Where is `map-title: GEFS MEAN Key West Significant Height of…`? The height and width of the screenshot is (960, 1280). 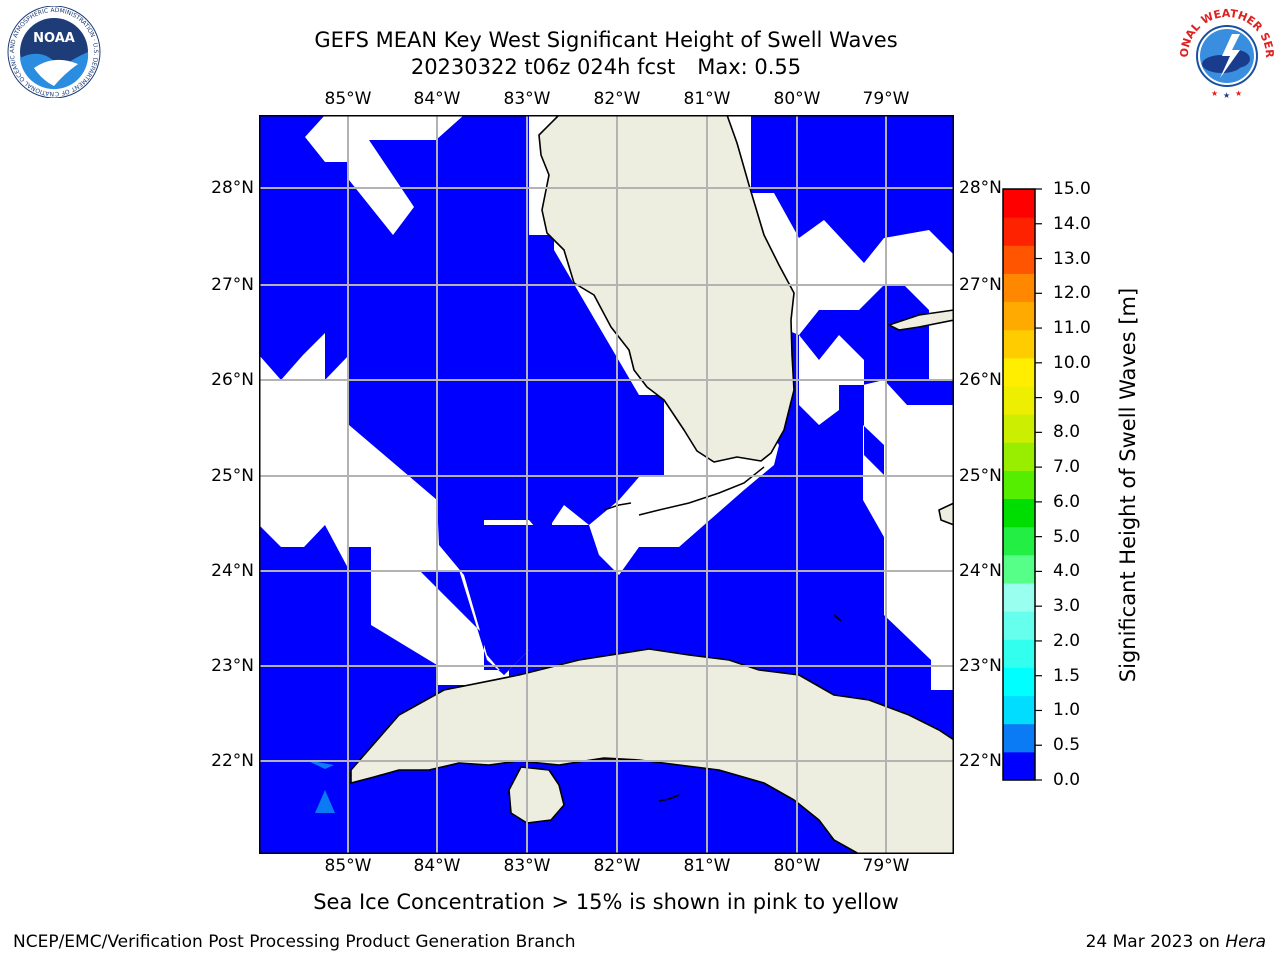
map-title: GEFS MEAN Key West Significant Height of… is located at coordinates (606, 40).